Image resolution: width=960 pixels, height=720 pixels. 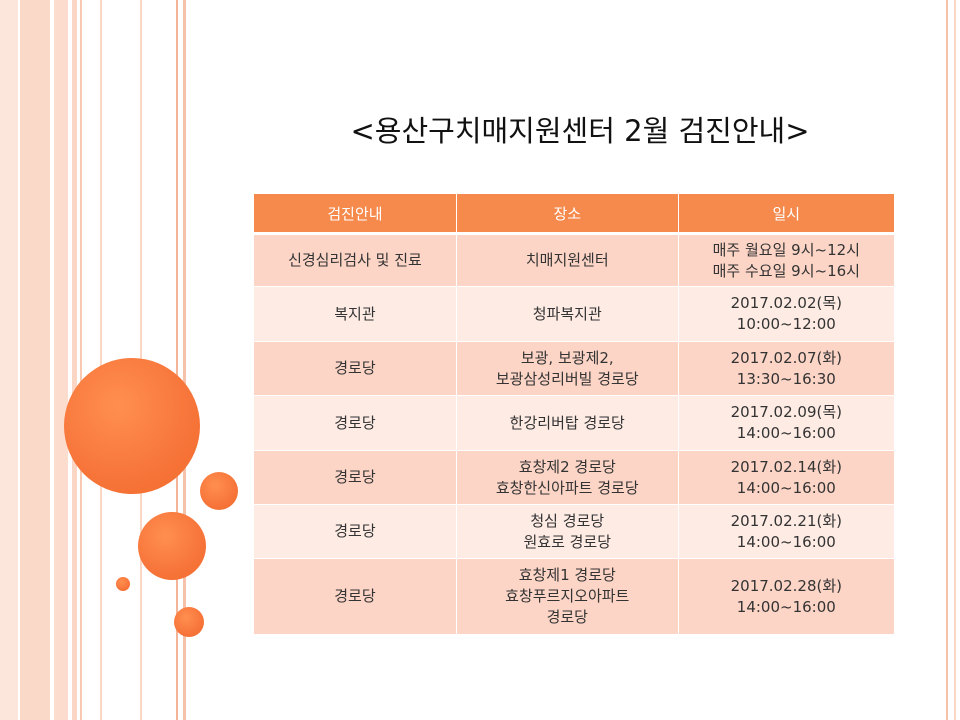 What do you see at coordinates (567, 596) in the screenshot?
I see `cell-location: 효창제1 경로당 효창푸르지오아파트 경로당` at bounding box center [567, 596].